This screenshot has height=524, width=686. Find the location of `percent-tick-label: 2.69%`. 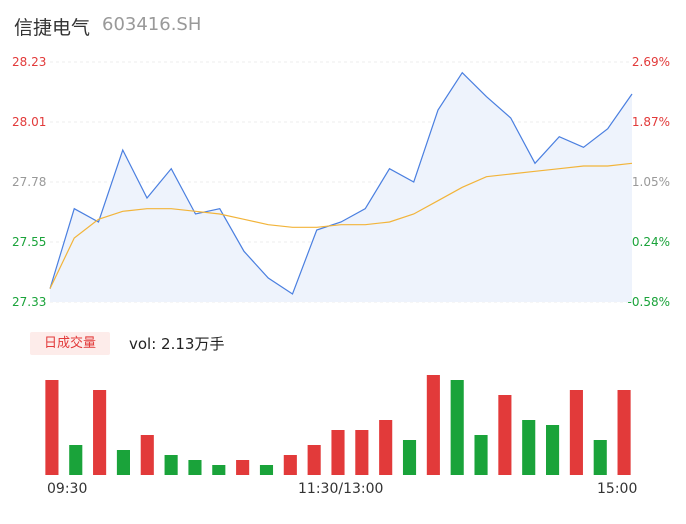

percent-tick-label: 2.69% is located at coordinates (651, 62).